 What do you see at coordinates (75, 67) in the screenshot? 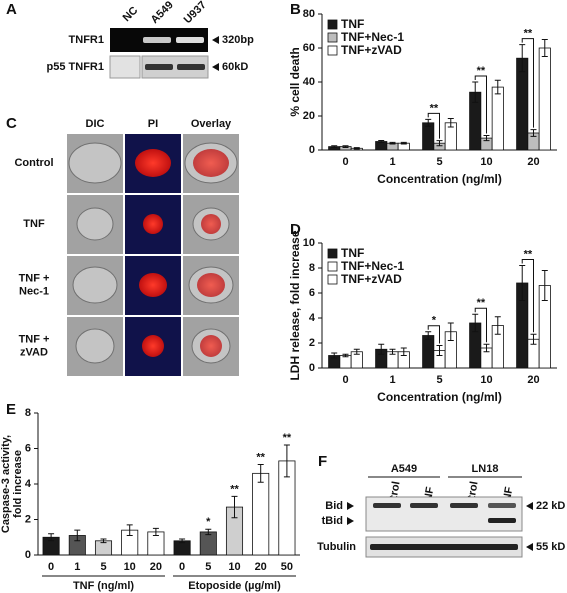
I see `row-label: p55 TNFR1` at bounding box center [75, 67].